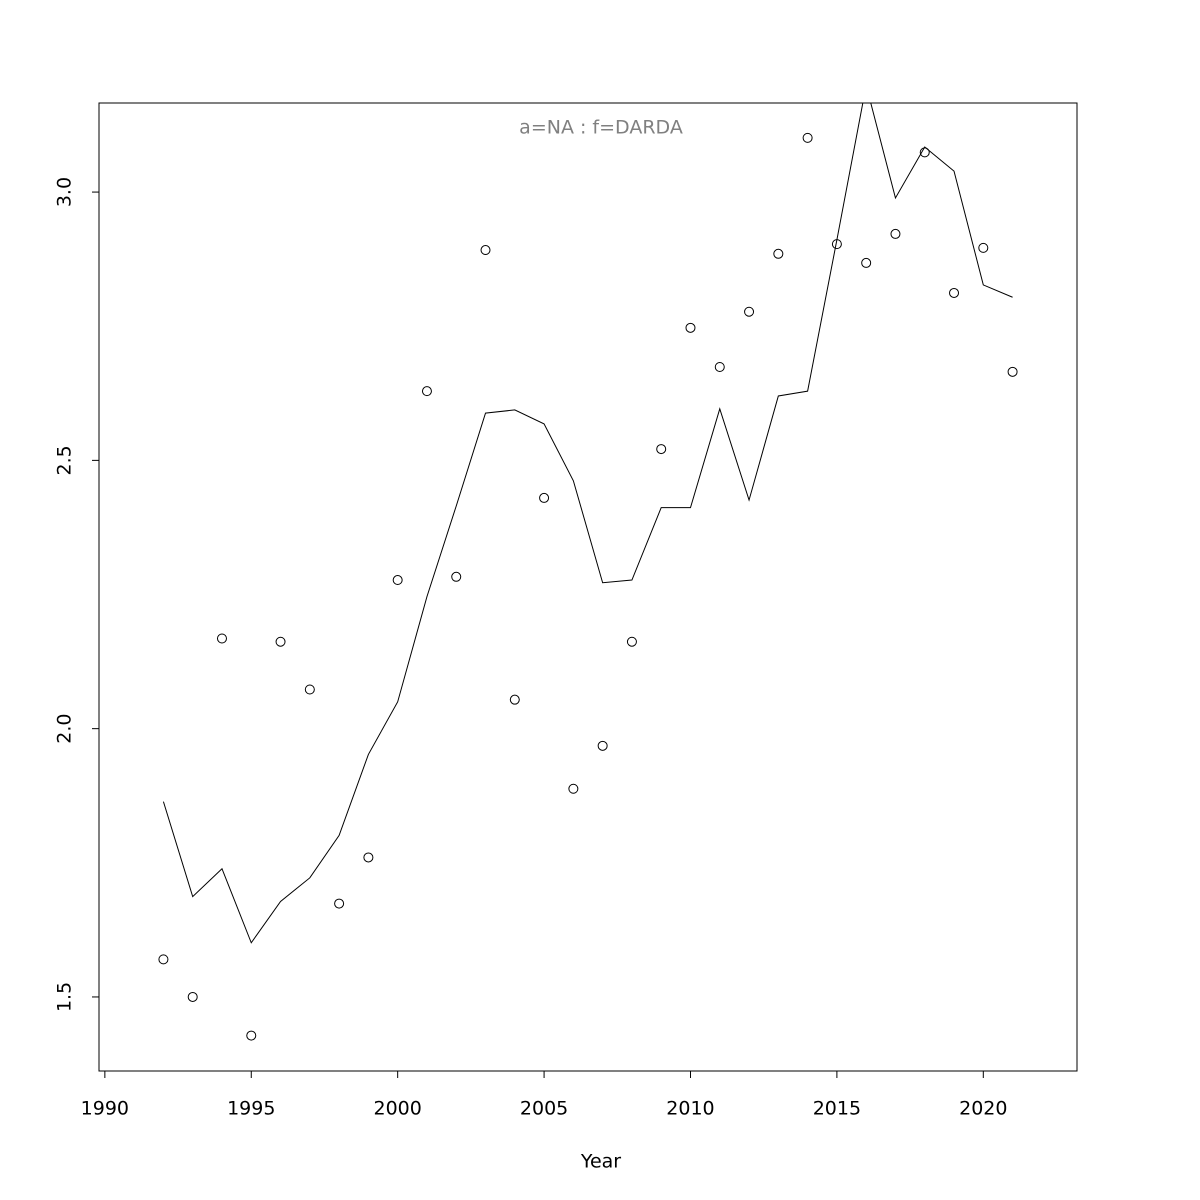  I want to click on y-tick-label: 2.5, so click(65, 460).